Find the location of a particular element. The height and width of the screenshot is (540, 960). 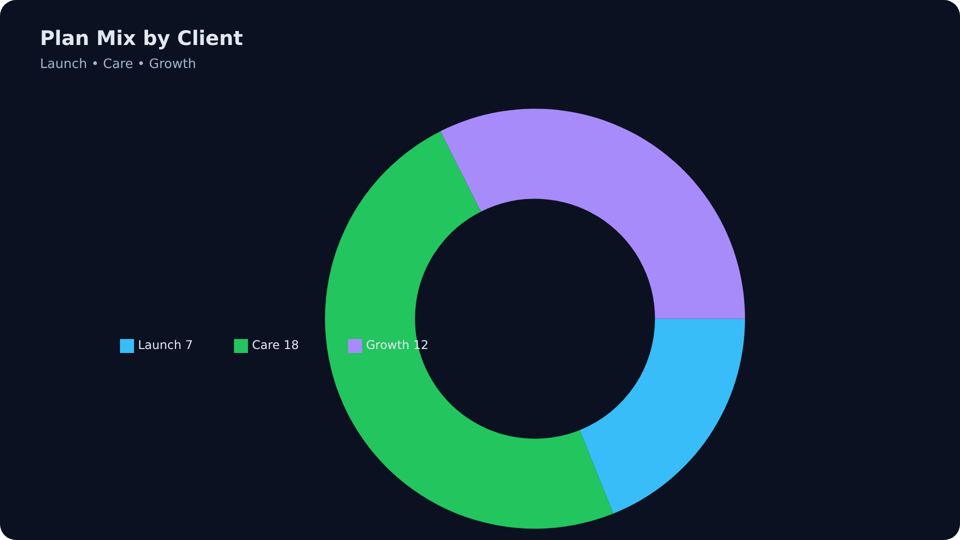

chart-subtitle: Launch • Care • Growth is located at coordinates (118, 64).